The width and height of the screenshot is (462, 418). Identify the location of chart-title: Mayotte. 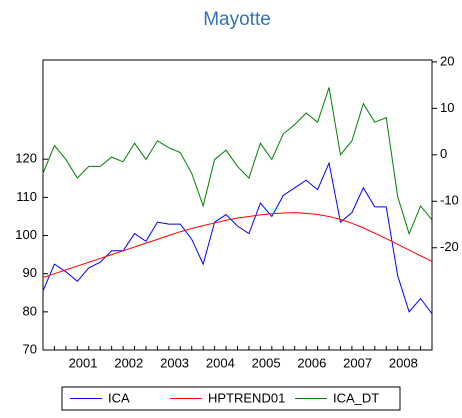
(237, 19).